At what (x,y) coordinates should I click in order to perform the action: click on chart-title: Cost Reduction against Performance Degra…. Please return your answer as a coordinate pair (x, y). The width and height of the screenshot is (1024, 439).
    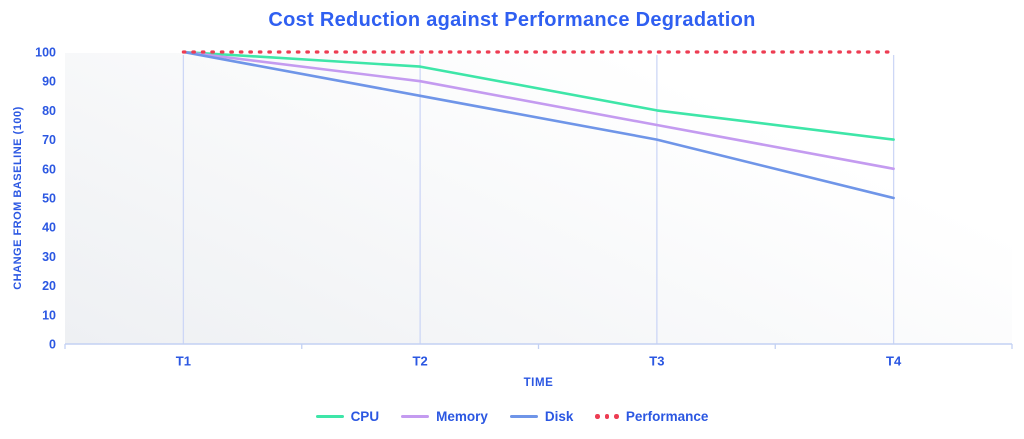
    Looking at the image, I should click on (512, 20).